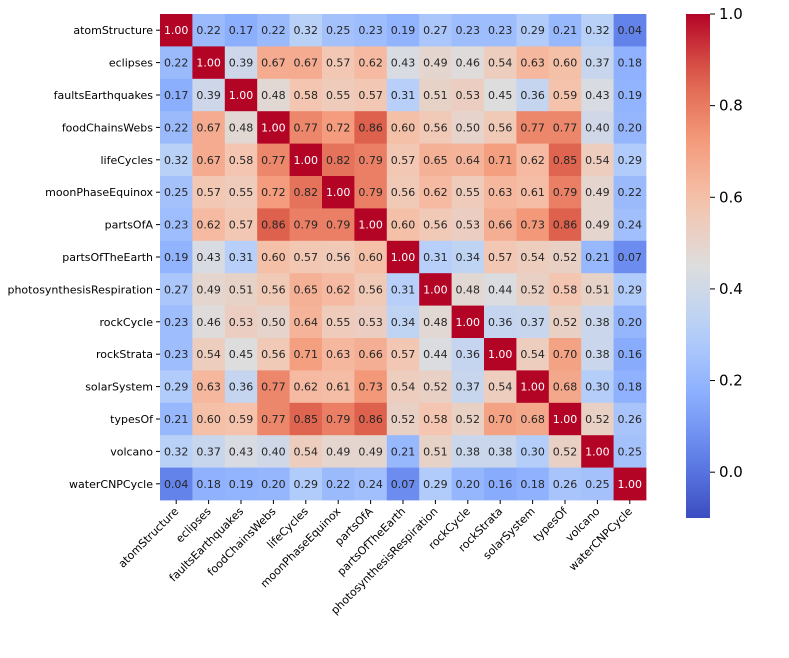  What do you see at coordinates (532, 322) in the screenshot?
I see `cell-value-label: 0.37` at bounding box center [532, 322].